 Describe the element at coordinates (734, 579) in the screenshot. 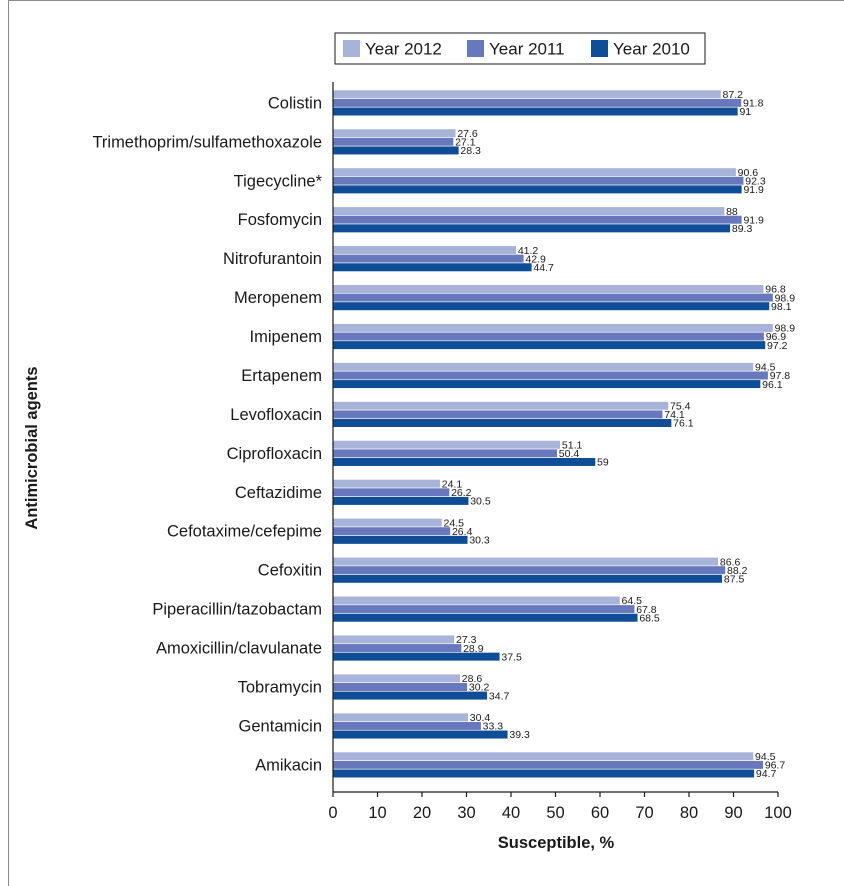

I see `value-label: 87.5` at that location.